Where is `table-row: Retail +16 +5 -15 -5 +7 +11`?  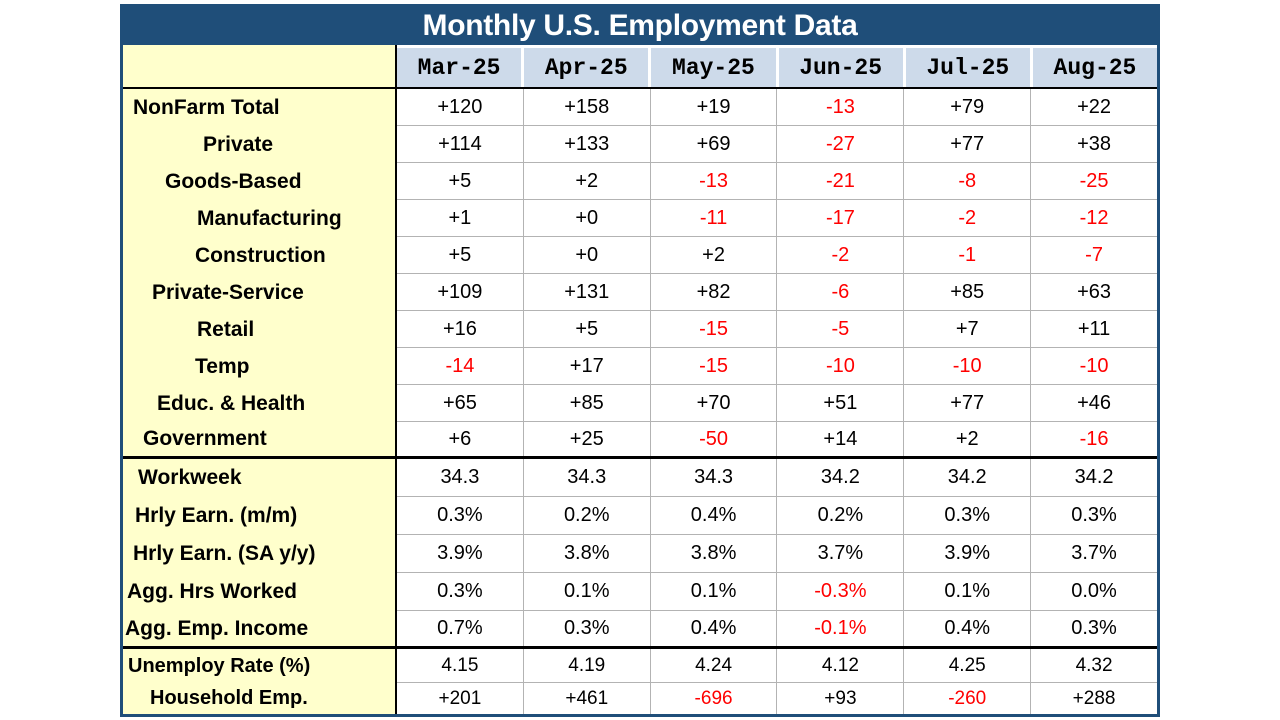
table-row: Retail +16 +5 -15 -5 +7 +11 is located at coordinates (640, 329).